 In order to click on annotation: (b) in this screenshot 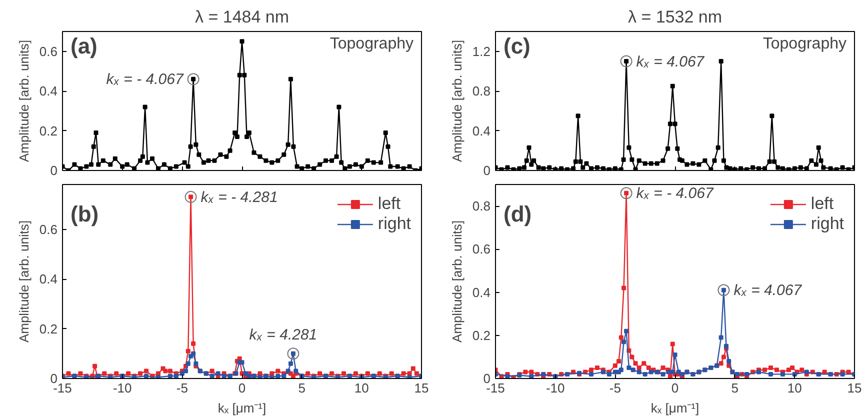, I will do `click(84, 214)`.